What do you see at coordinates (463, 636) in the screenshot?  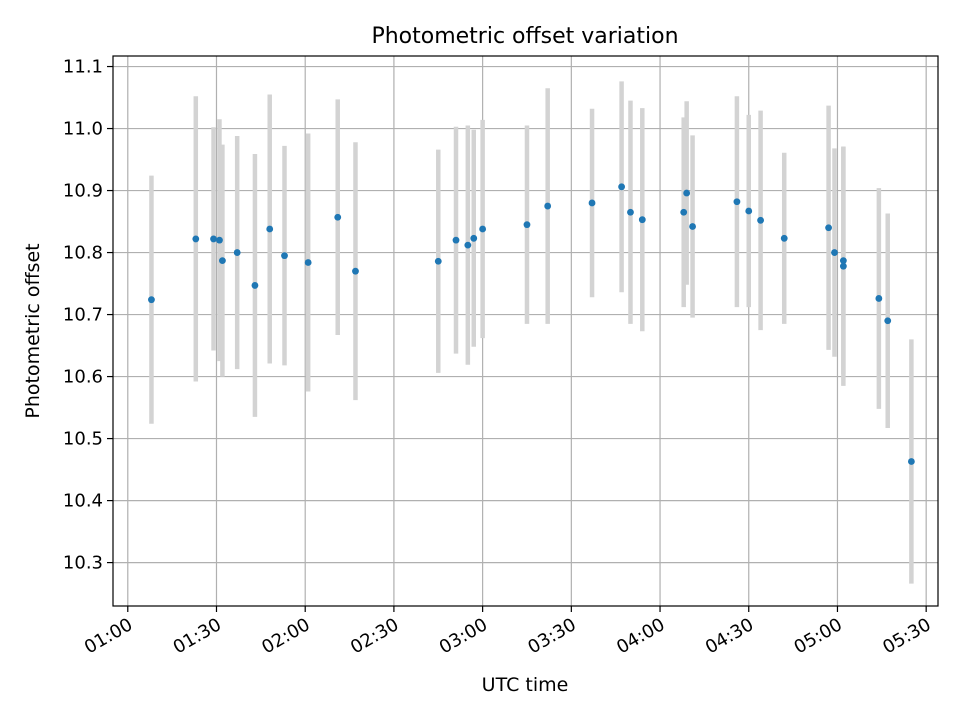 I see `x-tick-label: 03:00` at bounding box center [463, 636].